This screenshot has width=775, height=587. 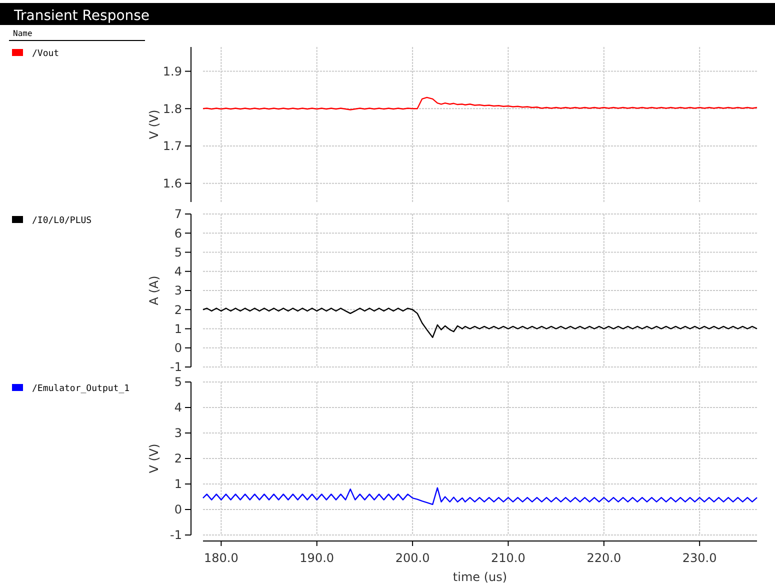 I want to click on y-tick-label: 6, so click(x=178, y=233).